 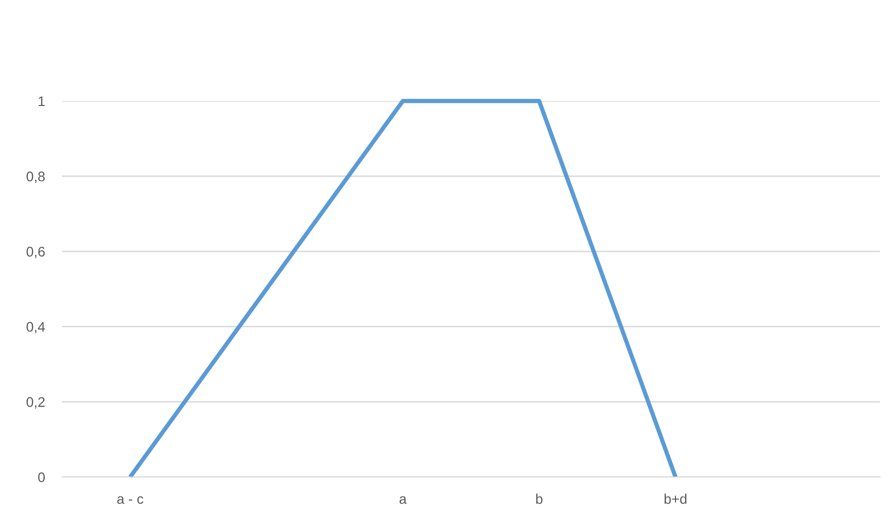 I want to click on y-tick-label: 0,8, so click(x=35, y=178).